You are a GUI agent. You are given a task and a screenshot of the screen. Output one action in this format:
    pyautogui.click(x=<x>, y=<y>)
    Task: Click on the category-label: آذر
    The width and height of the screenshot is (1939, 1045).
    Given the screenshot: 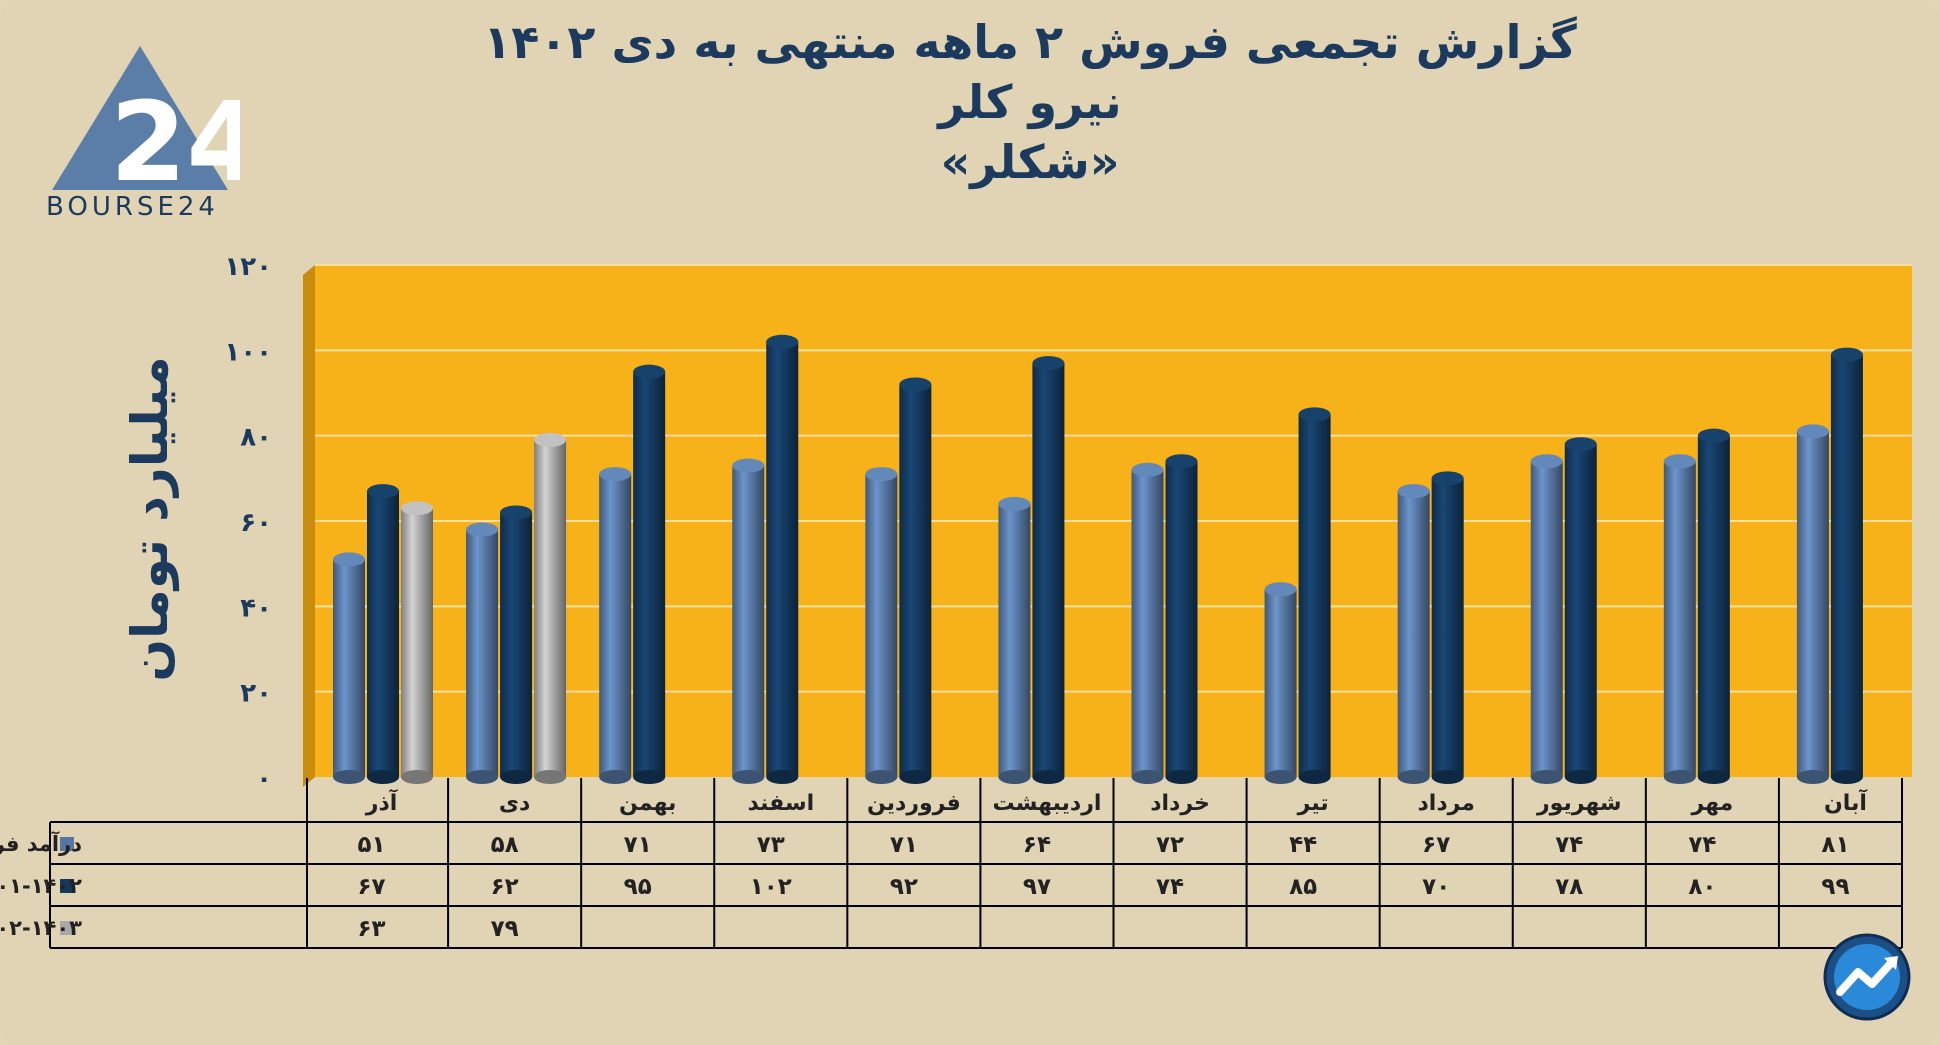 What is the action you would take?
    pyautogui.click(x=381, y=802)
    